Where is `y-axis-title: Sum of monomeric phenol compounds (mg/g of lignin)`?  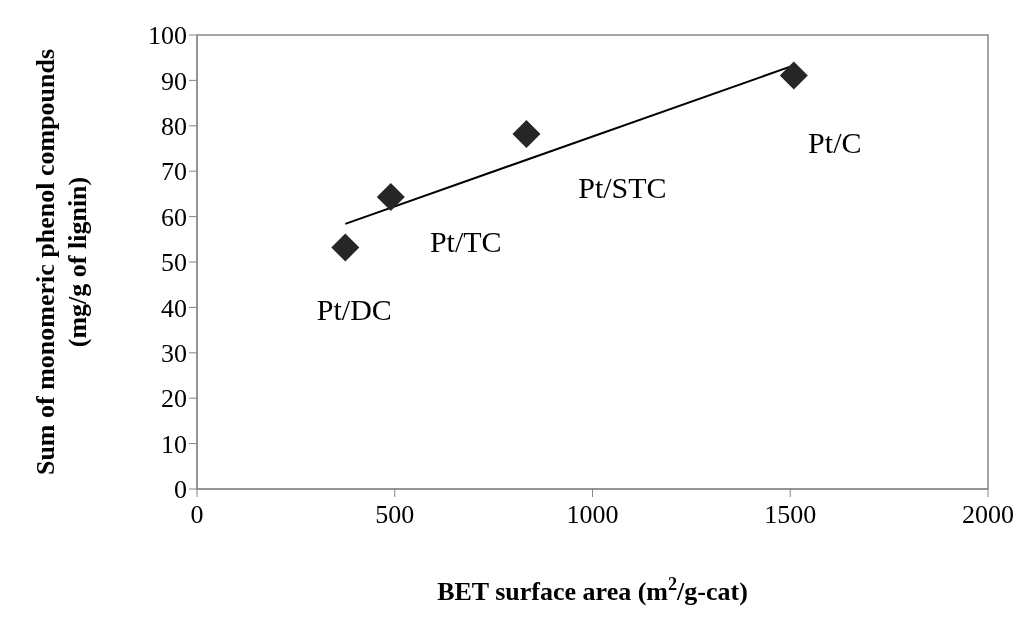
y-axis-title: Sum of monomeric phenol compounds (mg/g of lignin) is located at coordinates (61, 262).